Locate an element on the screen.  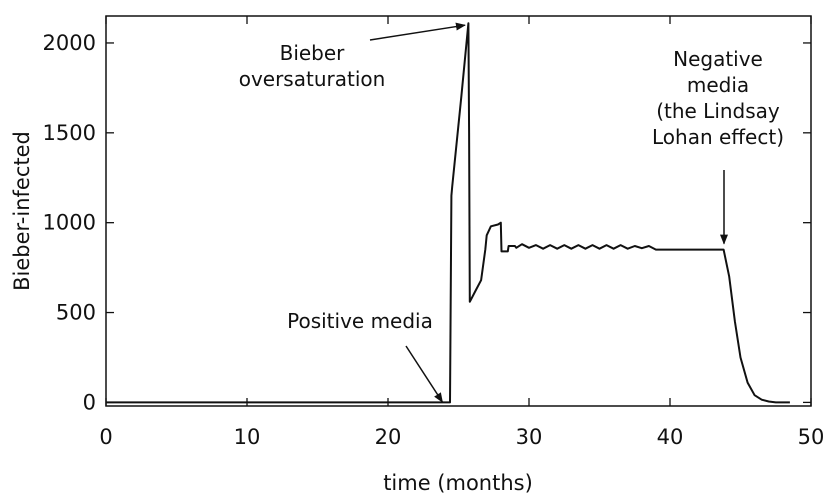
x-tick-label: 20 is located at coordinates (388, 437).